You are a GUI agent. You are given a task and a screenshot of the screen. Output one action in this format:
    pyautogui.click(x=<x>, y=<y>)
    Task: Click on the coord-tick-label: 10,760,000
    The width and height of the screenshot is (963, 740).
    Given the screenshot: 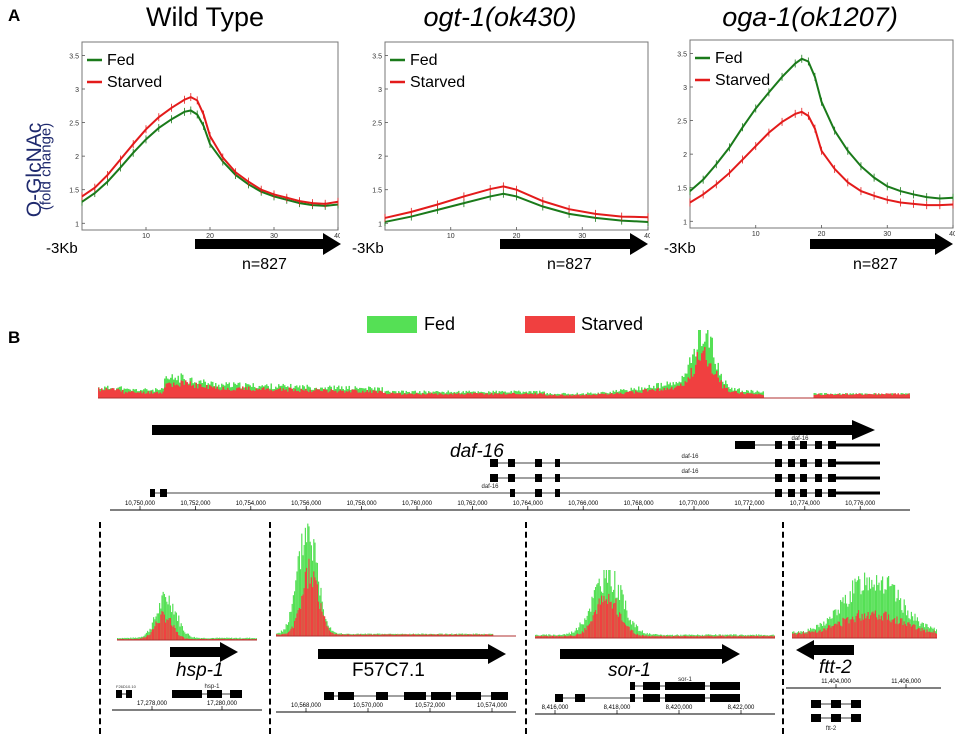 What is the action you would take?
    pyautogui.click(x=417, y=504)
    